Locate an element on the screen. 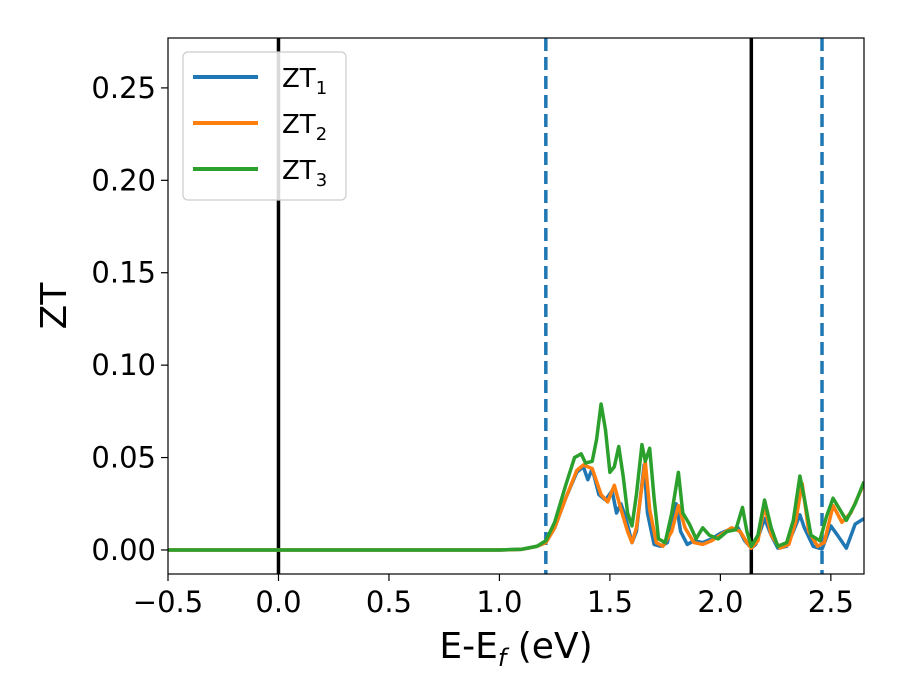 The image size is (900, 700). x-tick-label: 0.0 is located at coordinates (278, 602).